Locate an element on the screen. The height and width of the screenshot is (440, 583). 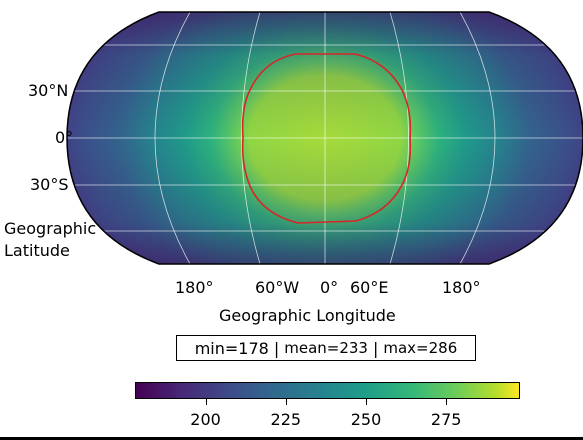
lon-tick-180w: 180° is located at coordinates (194, 287).